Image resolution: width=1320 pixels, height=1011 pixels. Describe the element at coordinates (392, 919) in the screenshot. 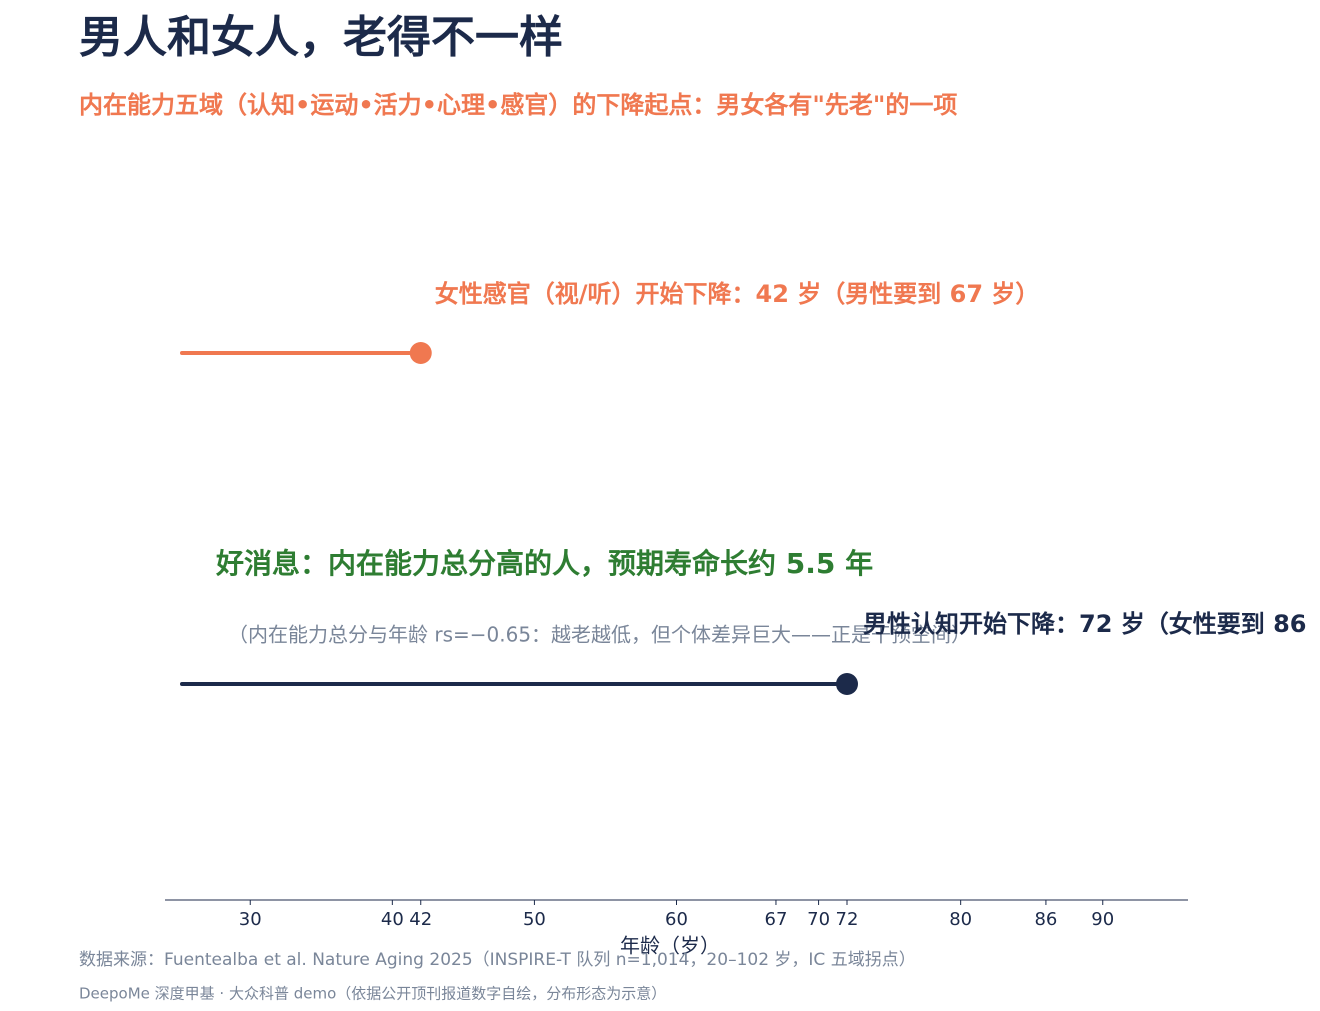

I see `x-tick-label: 40` at that location.